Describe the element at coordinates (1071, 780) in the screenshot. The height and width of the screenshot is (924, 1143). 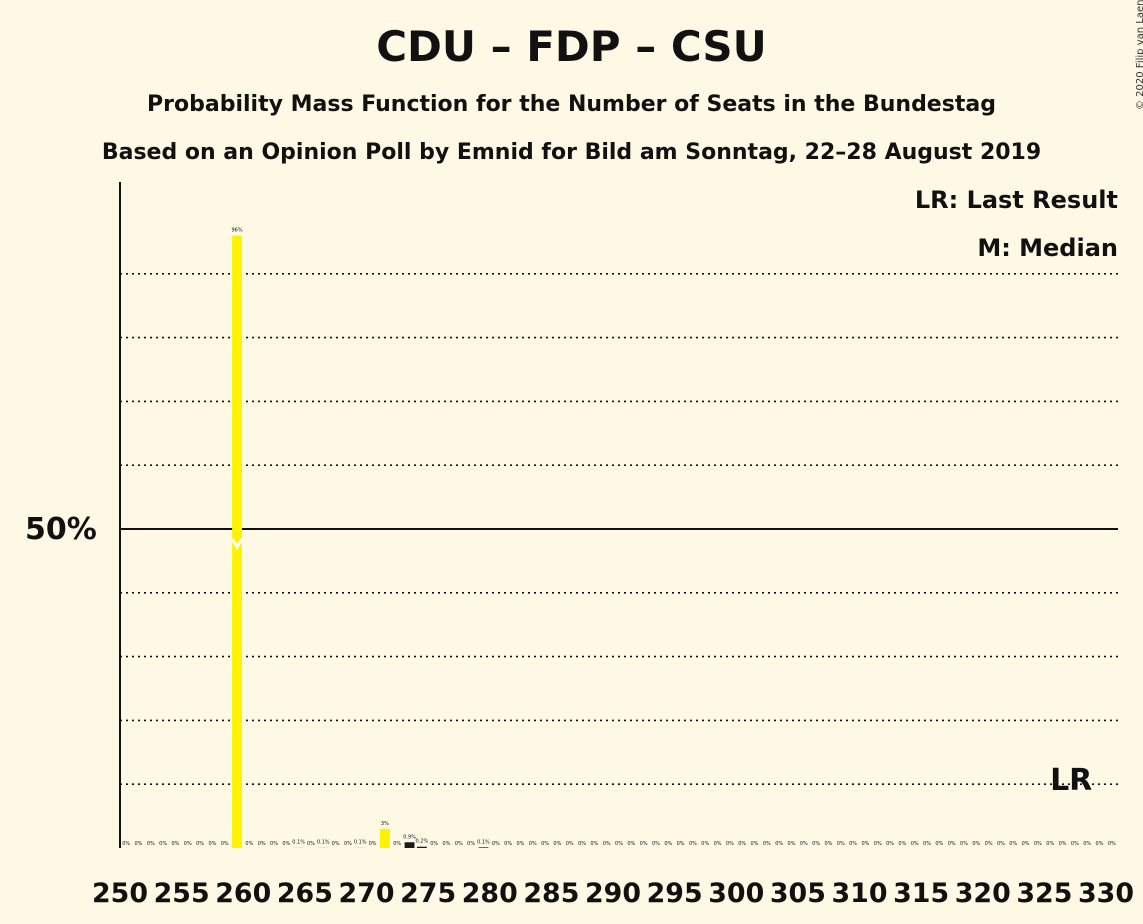
I see `last-result-marker: LR` at that location.